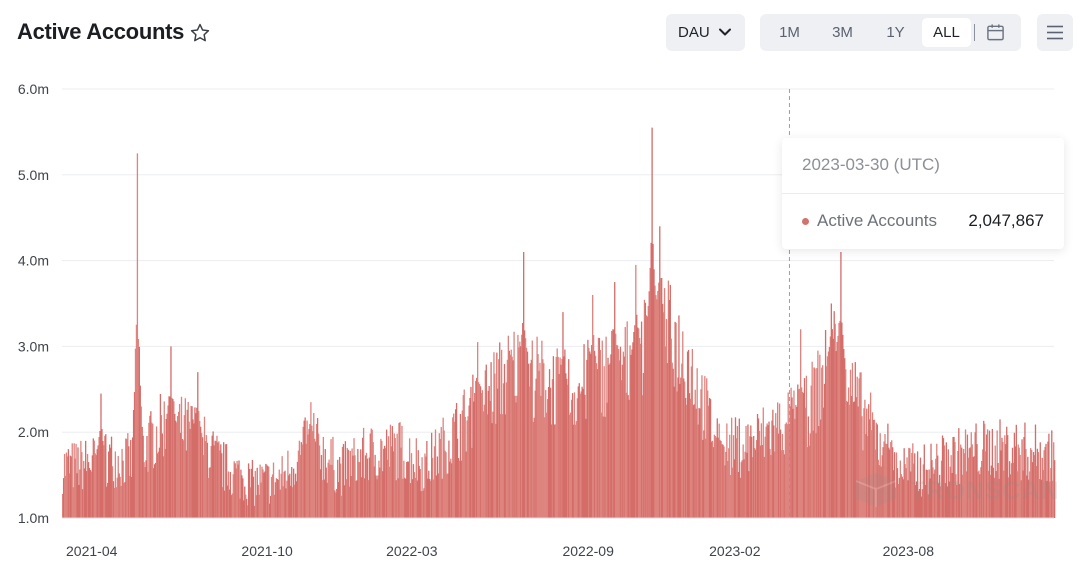 The image size is (1082, 565). What do you see at coordinates (946, 32) in the screenshot?
I see `range-all-button: ALL` at bounding box center [946, 32].